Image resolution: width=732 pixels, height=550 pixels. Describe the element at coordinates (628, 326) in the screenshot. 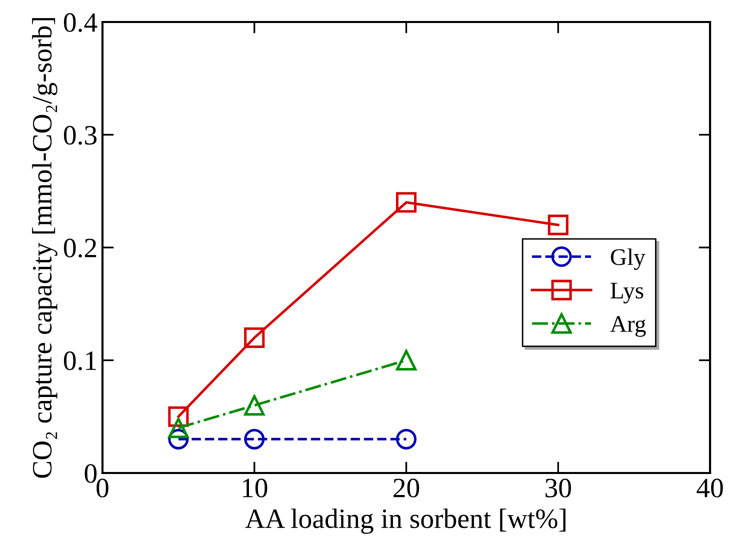

I see `legend-label: Arg` at that location.